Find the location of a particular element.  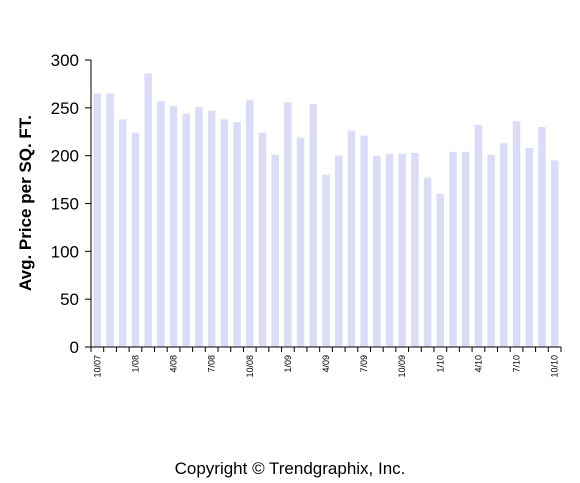

x-tick-label-4-09: 4/09 is located at coordinates (326, 364).